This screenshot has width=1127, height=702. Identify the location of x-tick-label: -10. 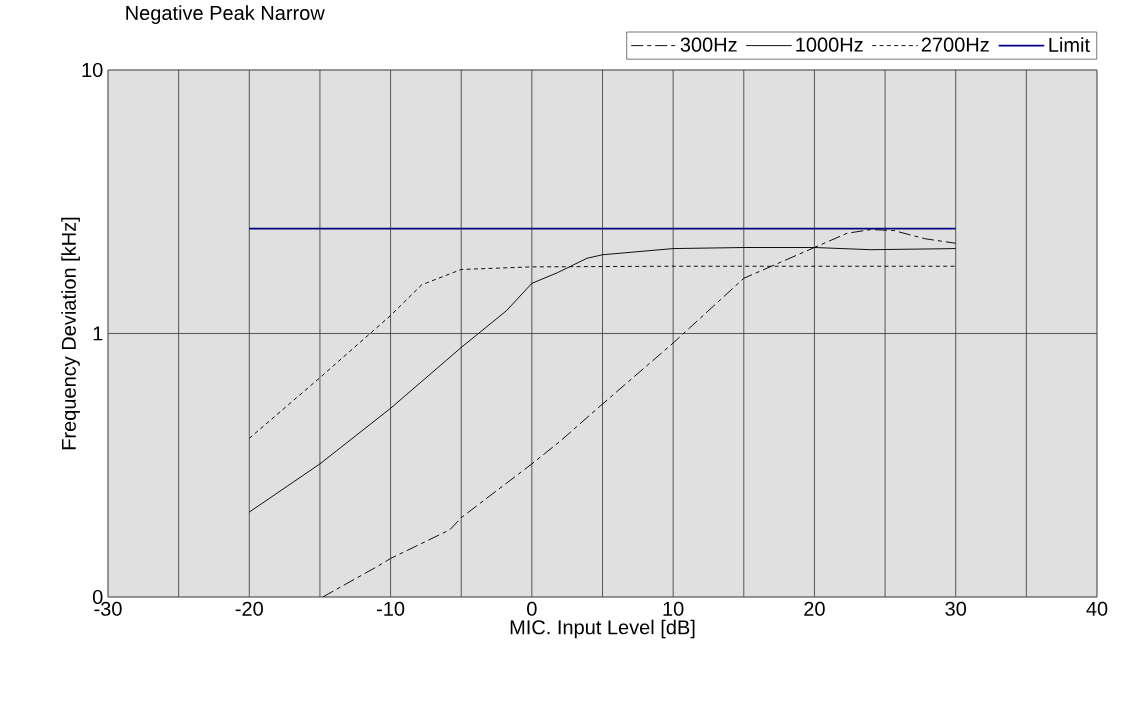
(391, 608).